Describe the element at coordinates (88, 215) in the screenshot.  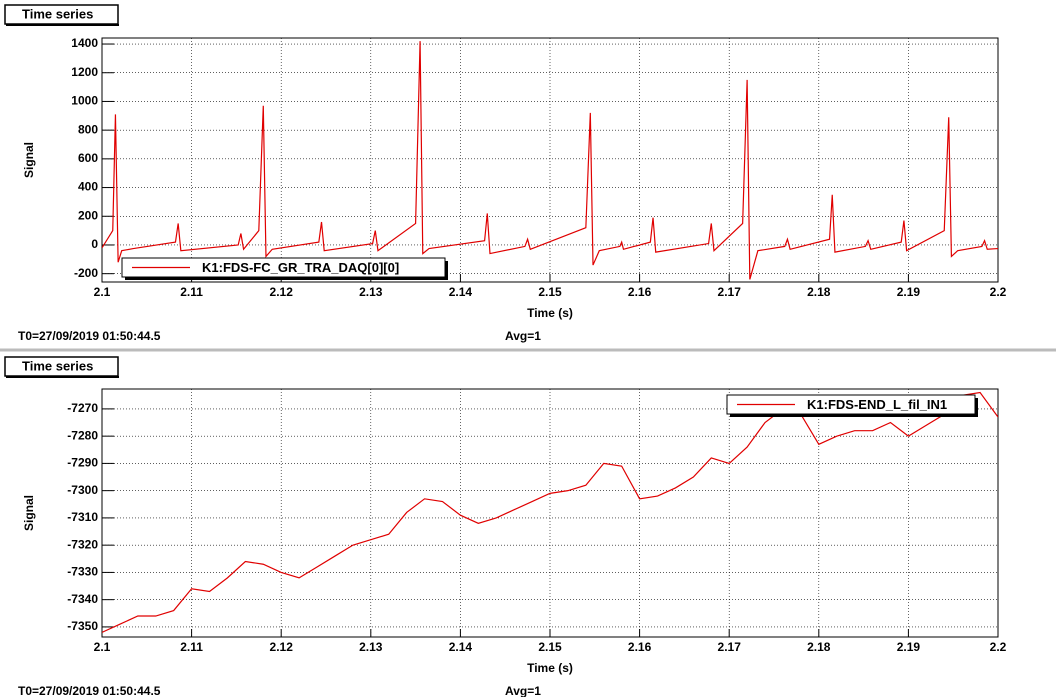
I see `y-tick-label: 200` at that location.